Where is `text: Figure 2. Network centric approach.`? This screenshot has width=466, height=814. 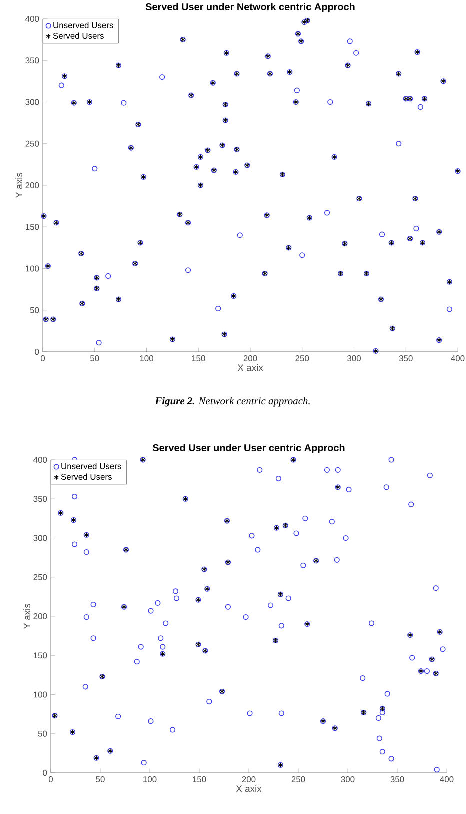
text: Figure 2. Network centric approach. is located at coordinates (232, 402).